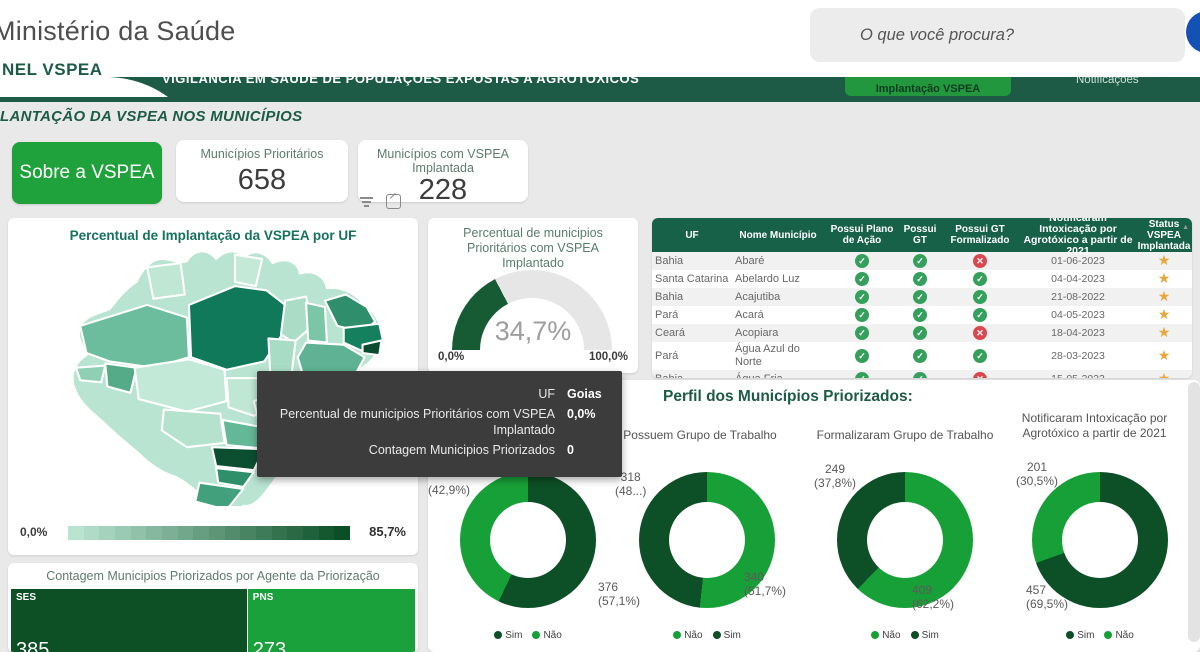 Image resolution: width=1200 pixels, height=652 pixels. Describe the element at coordinates (920, 235) in the screenshot. I see `col-possui-gt: Possui GT` at that location.